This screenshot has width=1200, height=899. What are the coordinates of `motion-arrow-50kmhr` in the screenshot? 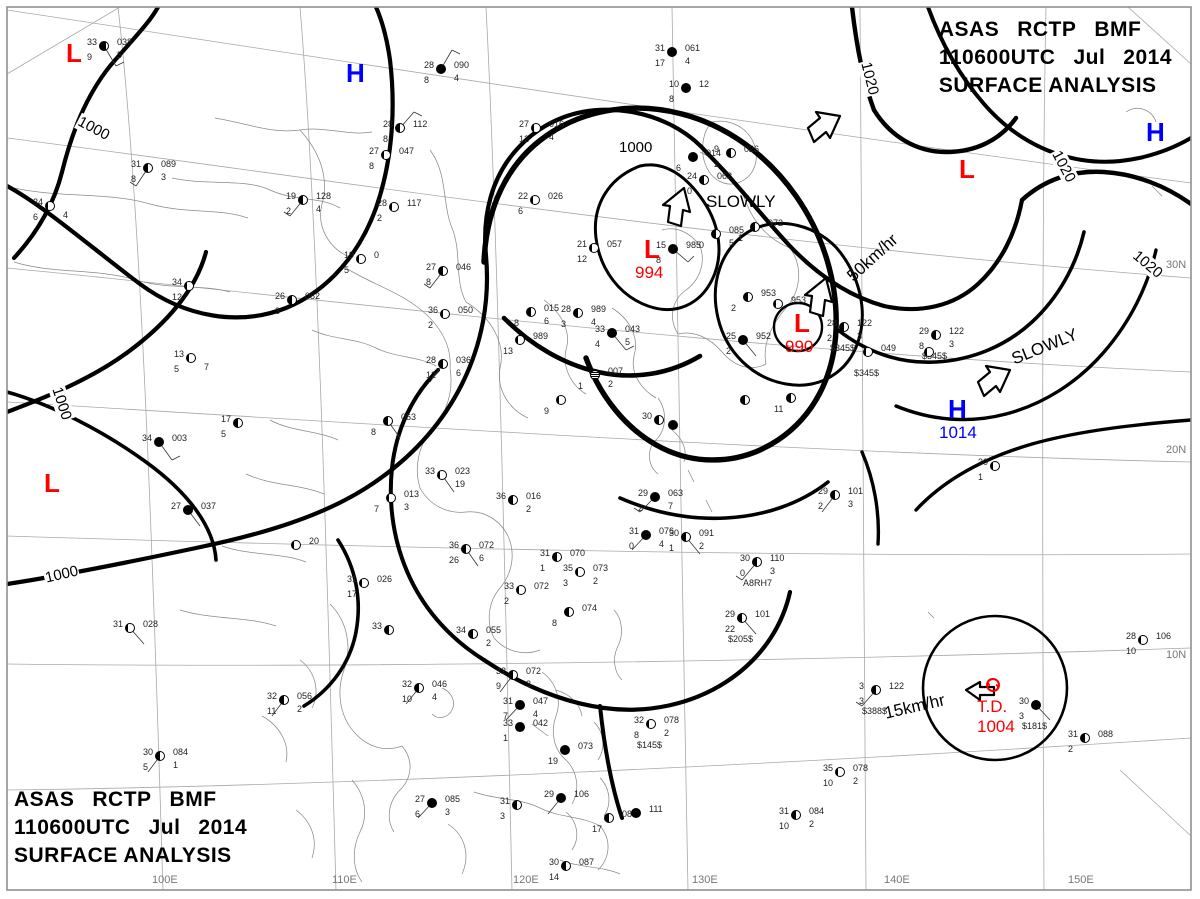 It's located at (824, 127).